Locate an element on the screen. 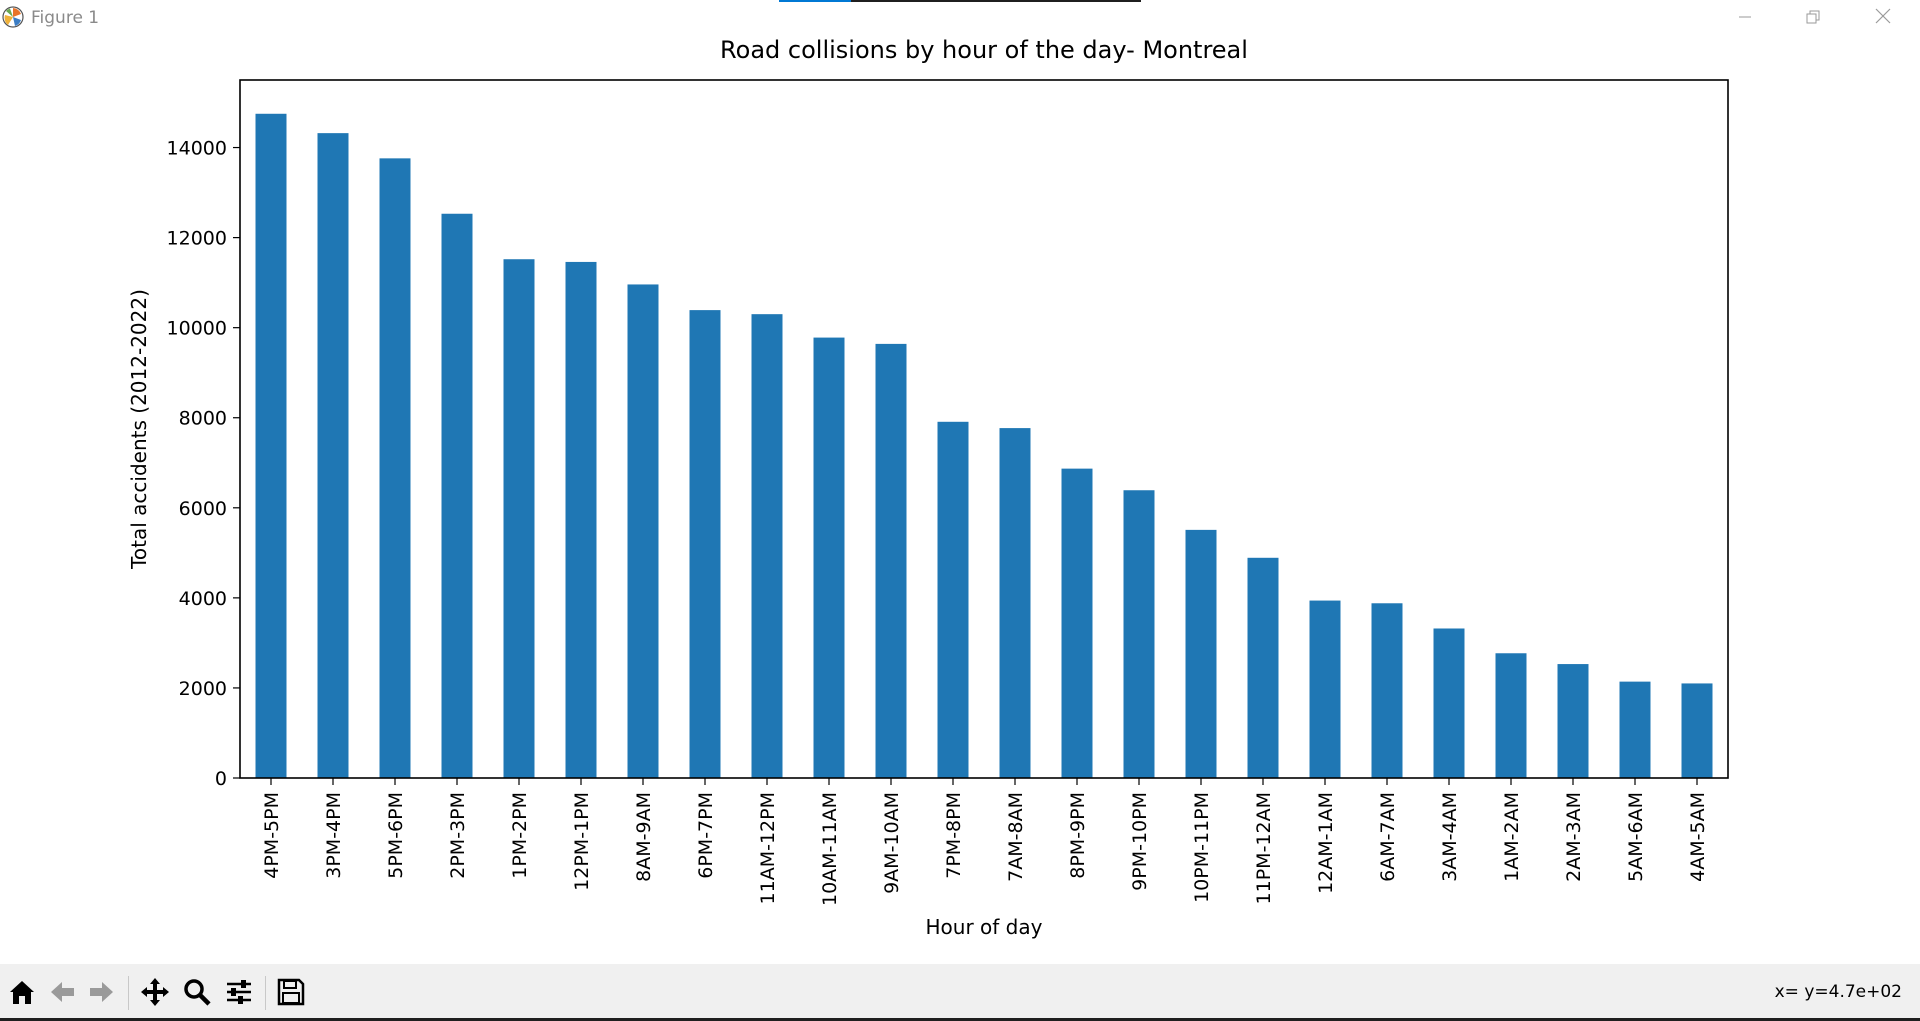 Image resolution: width=1920 pixels, height=1021 pixels. bar-5PM-6PM is located at coordinates (395, 468).